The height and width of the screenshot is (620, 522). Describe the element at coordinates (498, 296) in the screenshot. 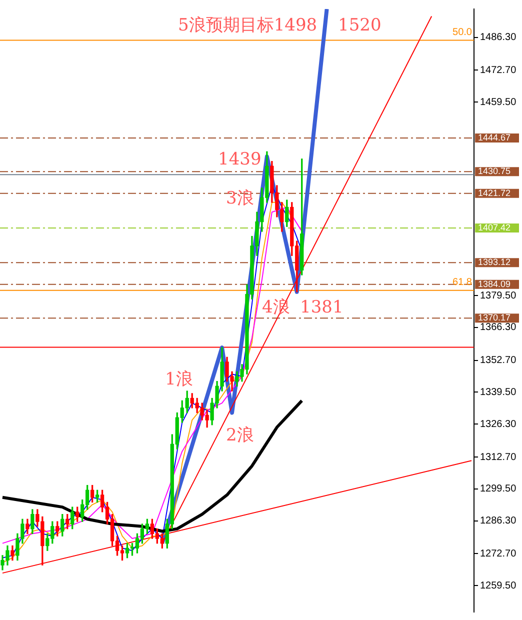

I see `y-tick-label: 1379.50` at that location.